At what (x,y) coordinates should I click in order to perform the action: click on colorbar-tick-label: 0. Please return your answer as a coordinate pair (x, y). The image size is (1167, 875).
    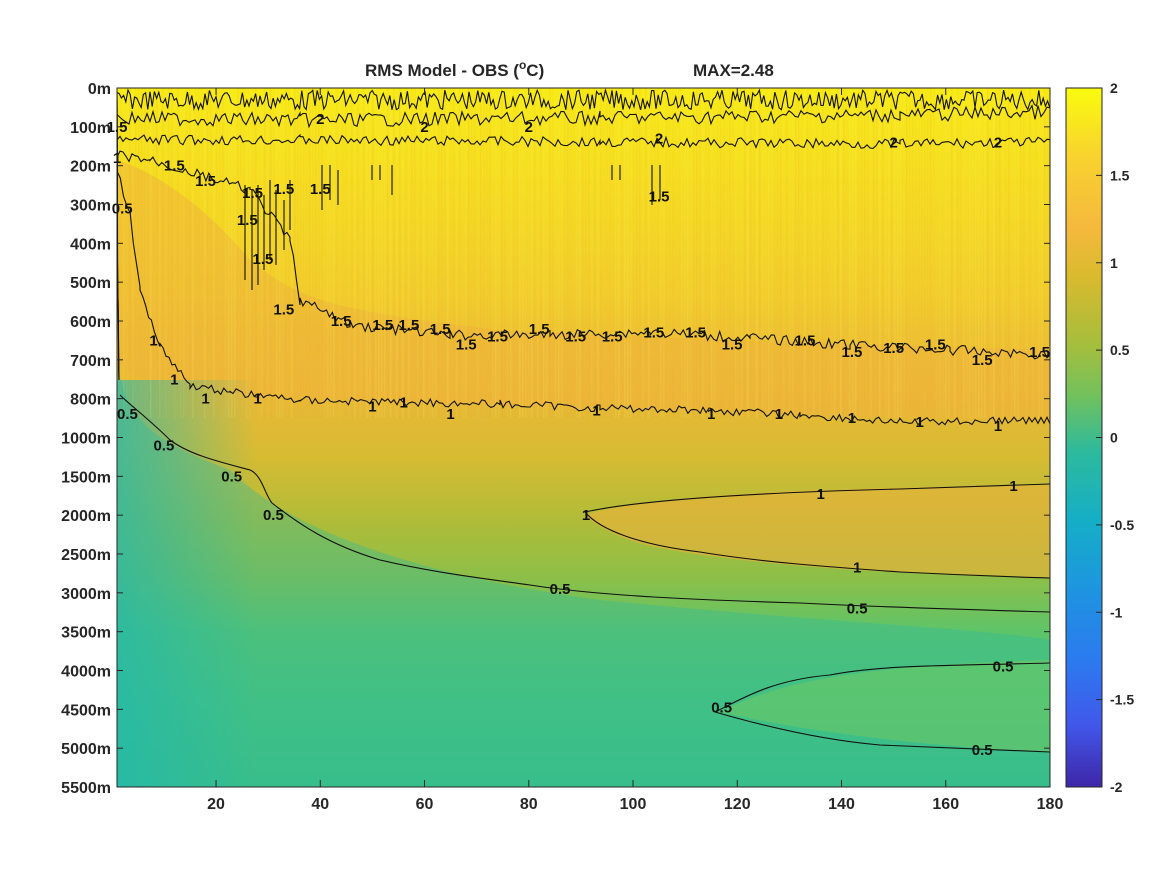
    Looking at the image, I should click on (1114, 438).